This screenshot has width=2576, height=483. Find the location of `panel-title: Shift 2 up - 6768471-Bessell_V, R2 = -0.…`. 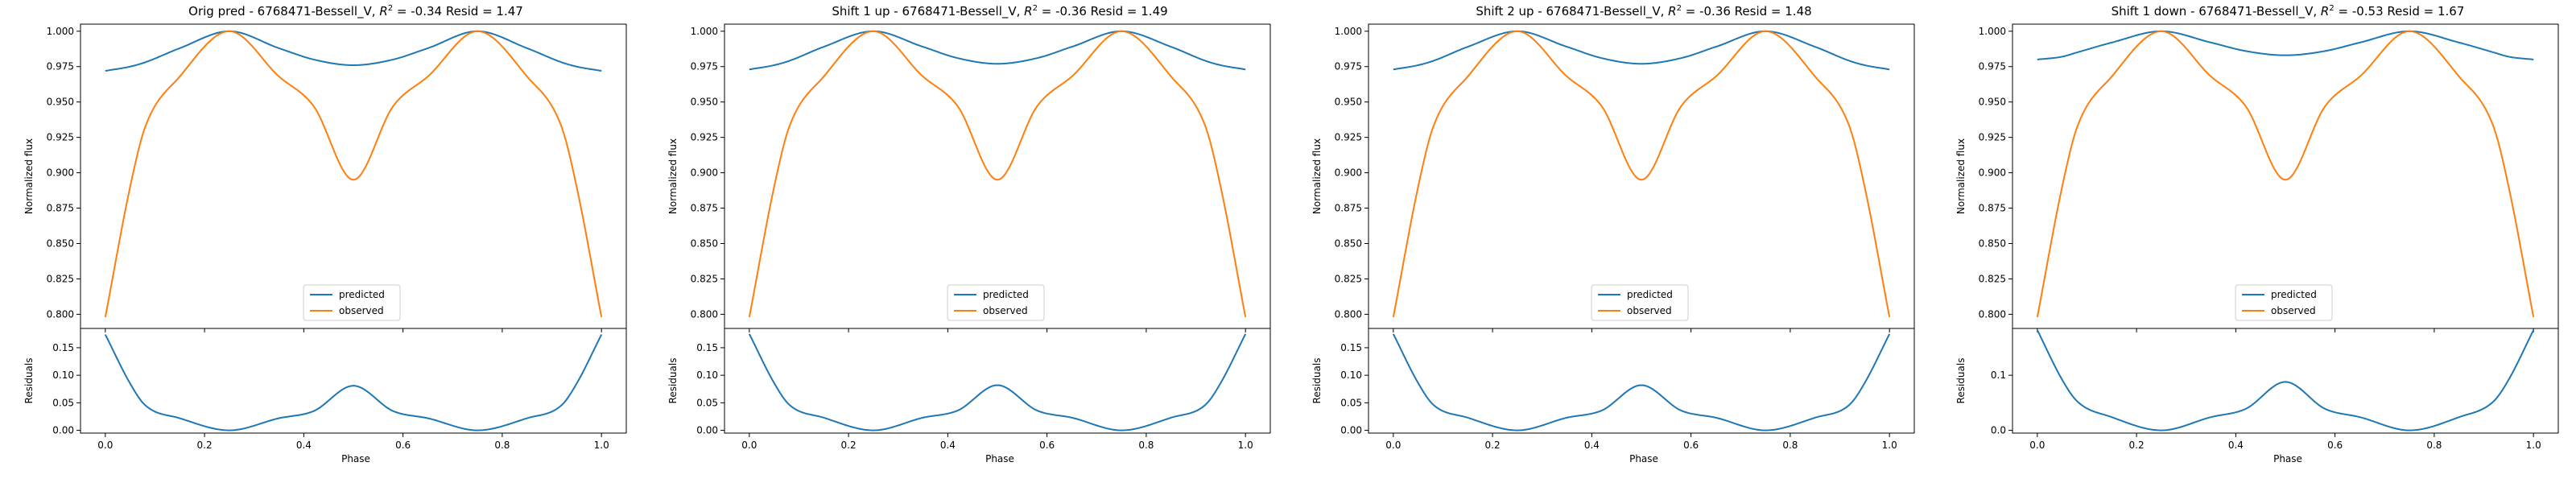

panel-title: Shift 2 up - 6768471-Bessell_V, R2 = -0.… is located at coordinates (1643, 11).